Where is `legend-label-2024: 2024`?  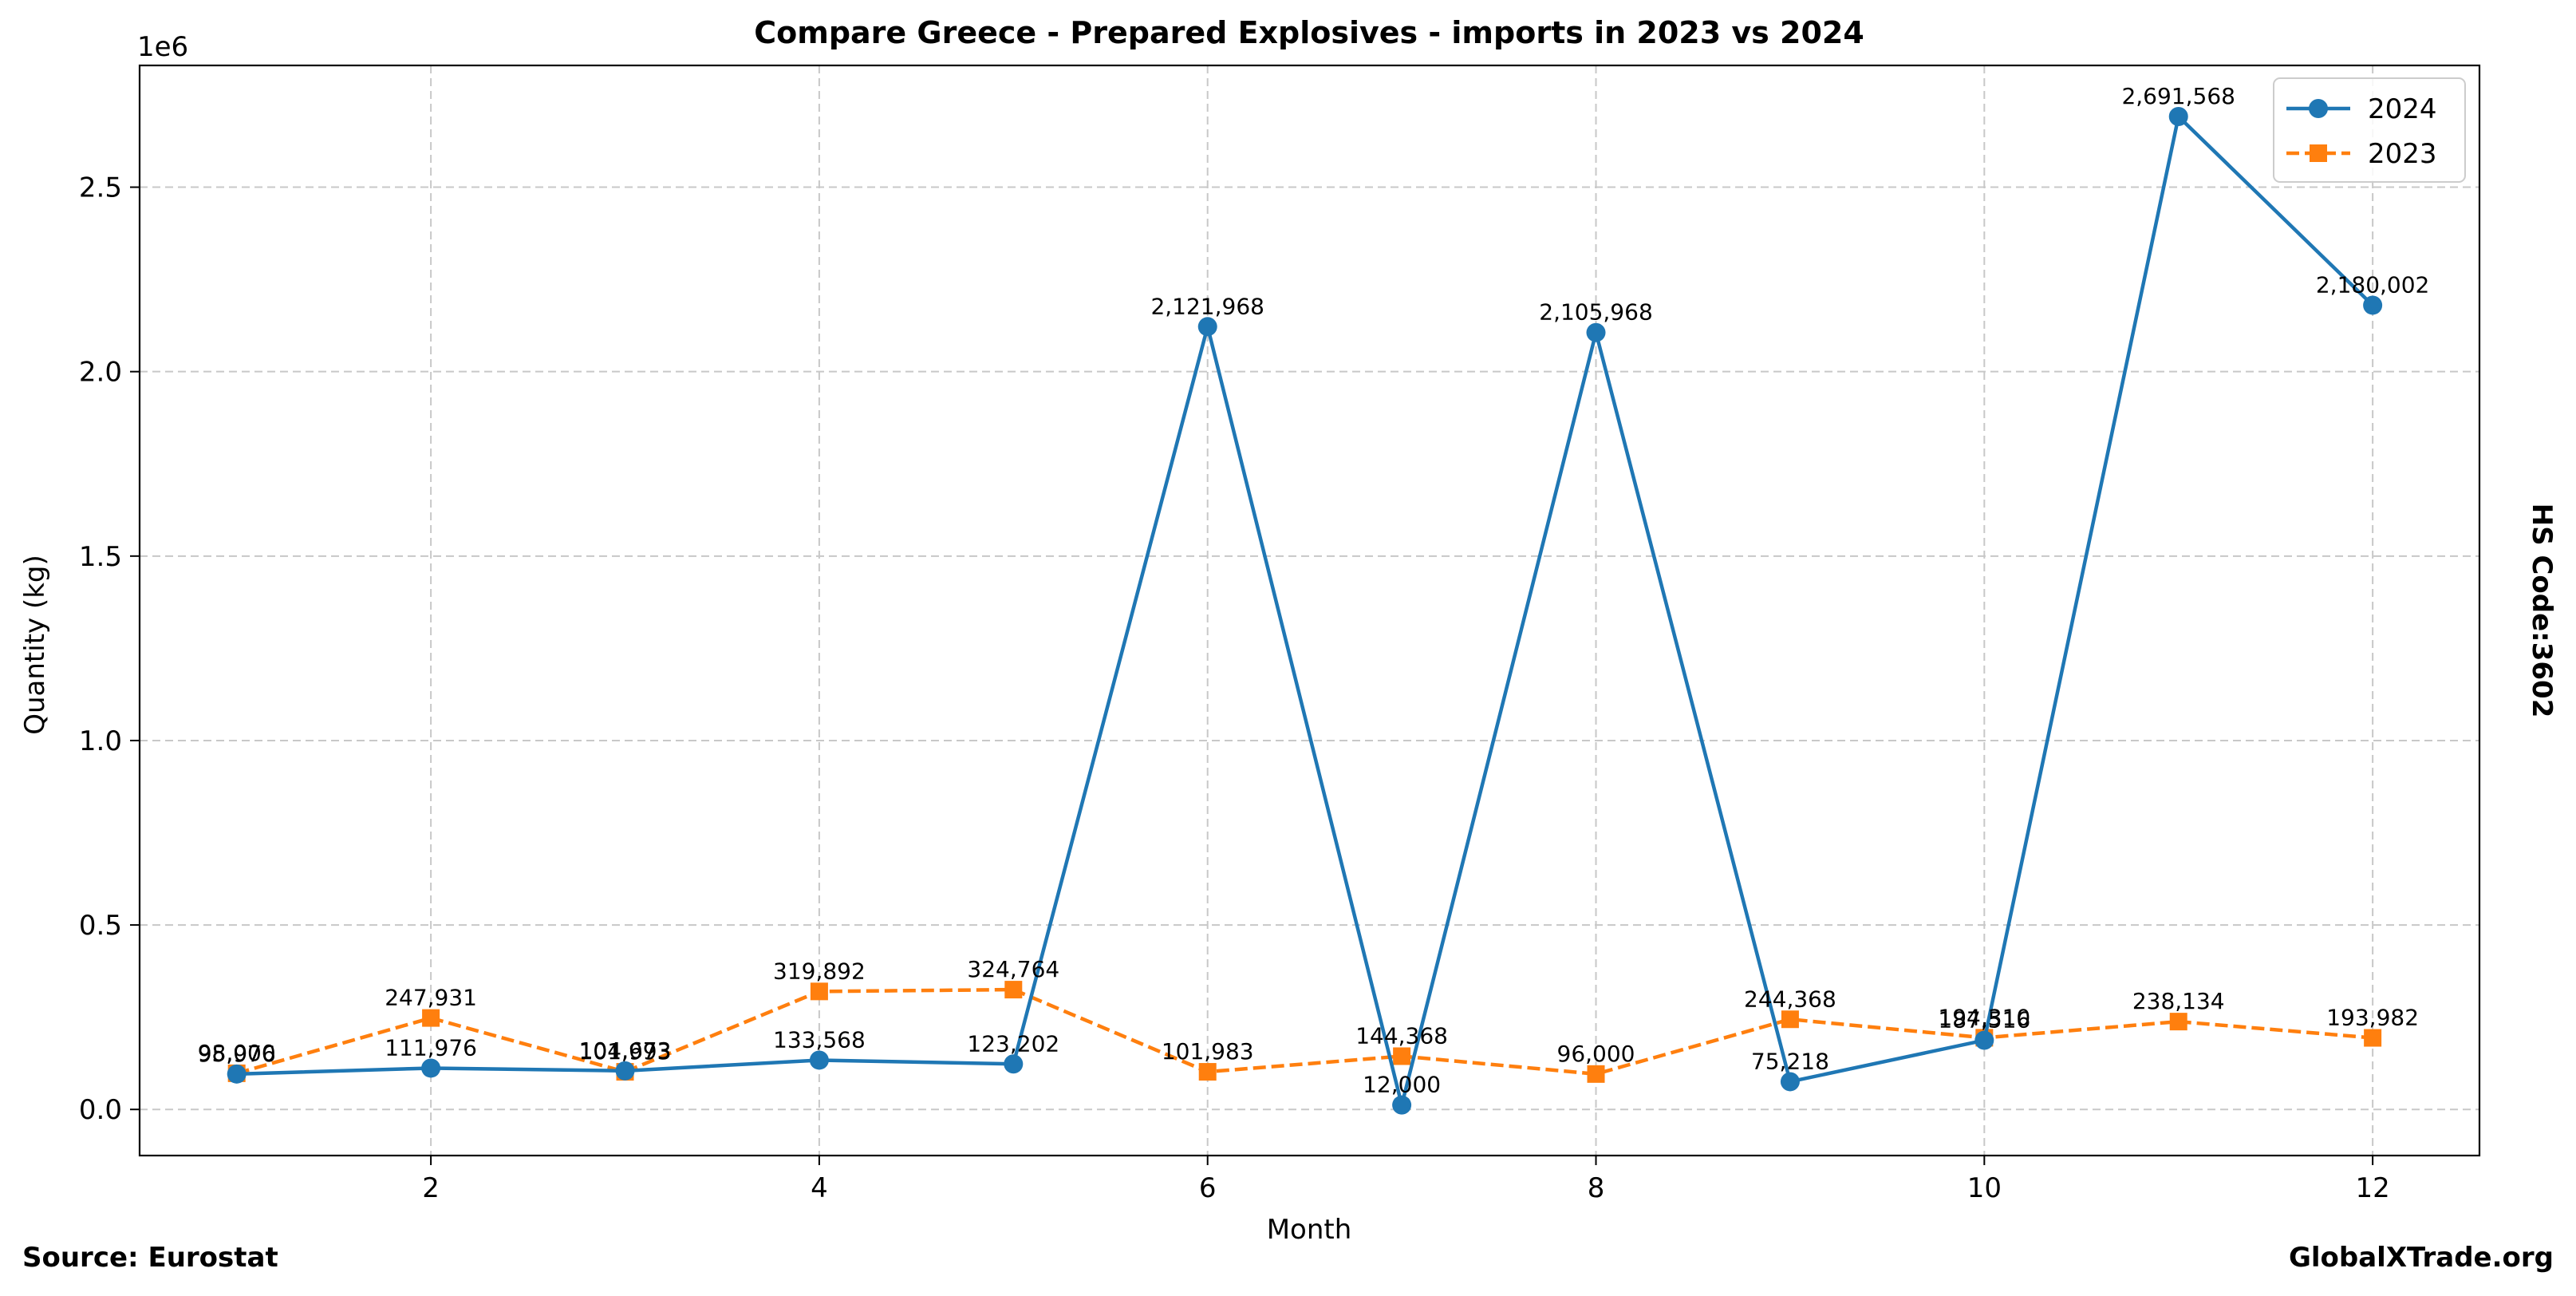 legend-label-2024: 2024 is located at coordinates (2402, 109).